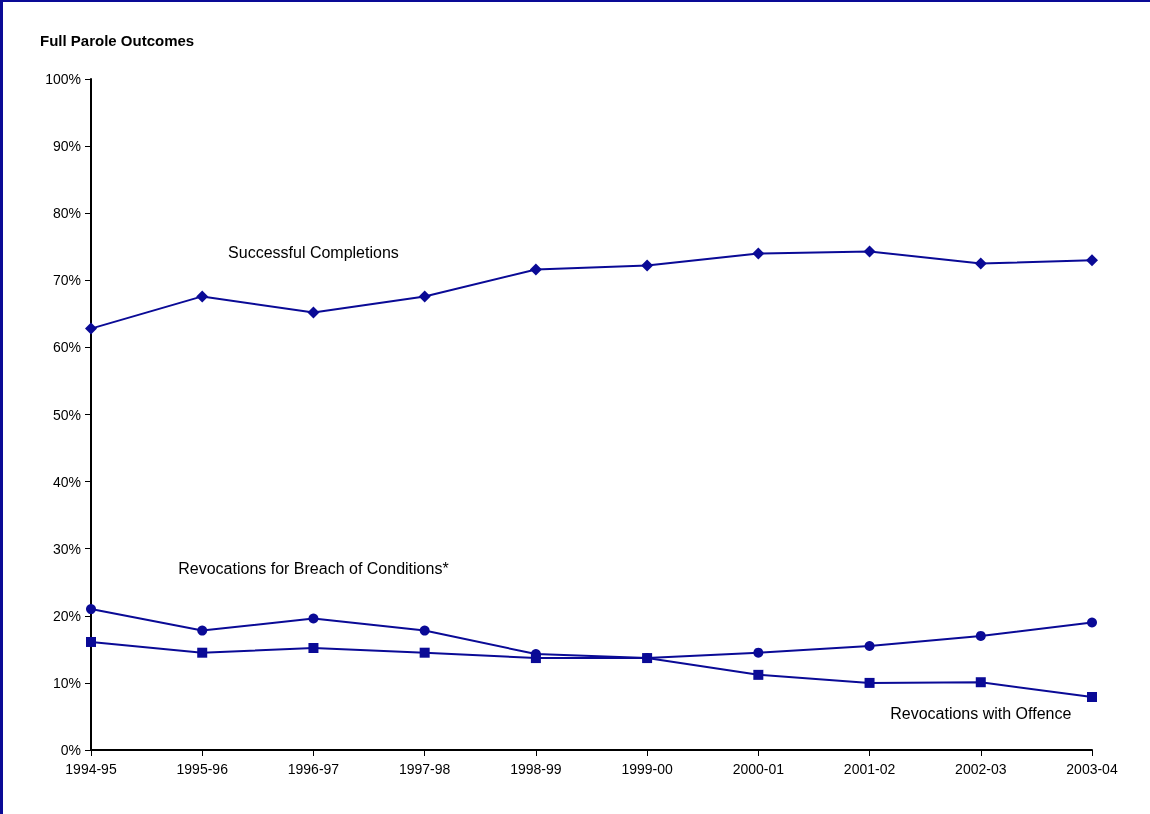 This screenshot has height=814, width=1150. Describe the element at coordinates (66, 481) in the screenshot. I see `y-tick-label: 40%` at that location.